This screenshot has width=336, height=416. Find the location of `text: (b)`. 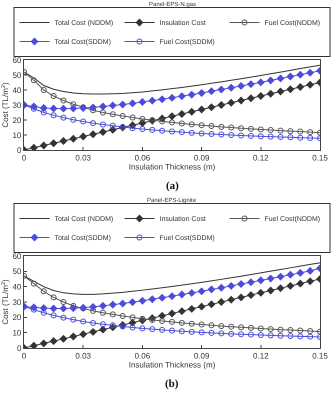

text: (b) is located at coordinates (172, 384).